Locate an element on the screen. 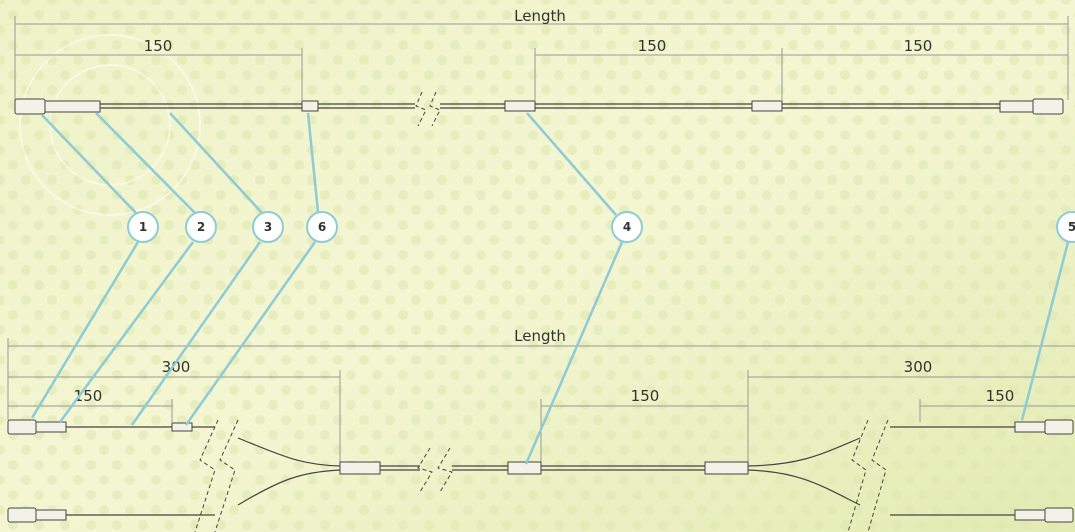 The height and width of the screenshot is (532, 1075). top-cable is located at coordinates (539, 109).